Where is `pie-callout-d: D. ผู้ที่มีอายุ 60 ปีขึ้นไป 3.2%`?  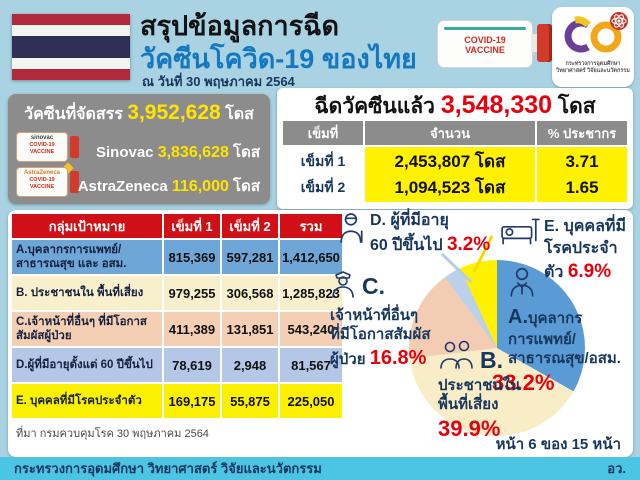
pie-callout-d: D. ผู้ที่มีอายุ 60 ปีขึ้นไป 3.2% is located at coordinates (414, 233).